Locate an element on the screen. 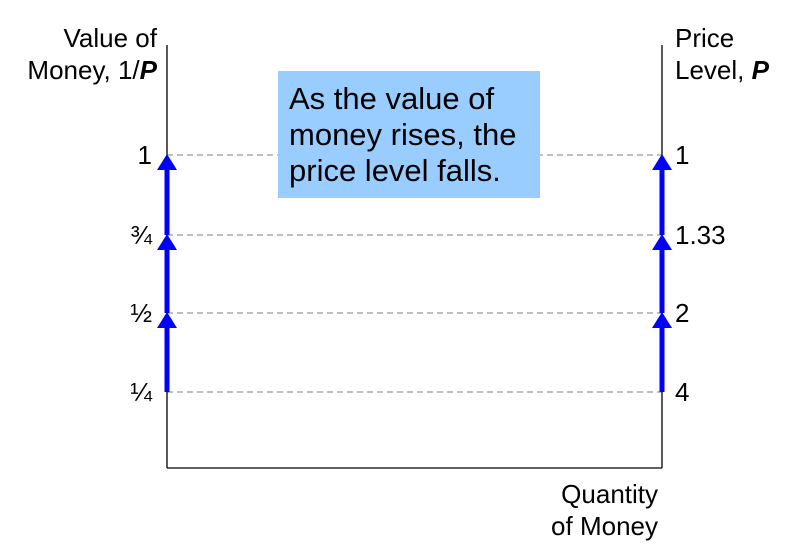 This screenshot has height=553, width=793. price-tick-label-3: 2 is located at coordinates (682, 313).